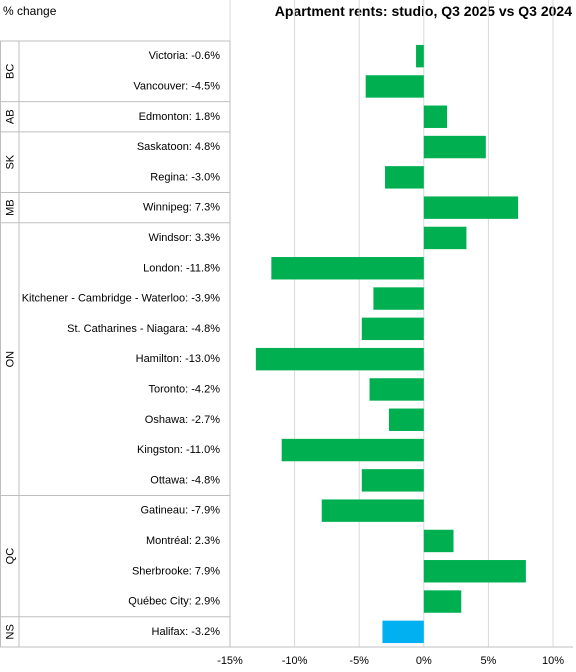 The height and width of the screenshot is (672, 576). What do you see at coordinates (420, 56) in the screenshot?
I see `bar-victoria` at bounding box center [420, 56].